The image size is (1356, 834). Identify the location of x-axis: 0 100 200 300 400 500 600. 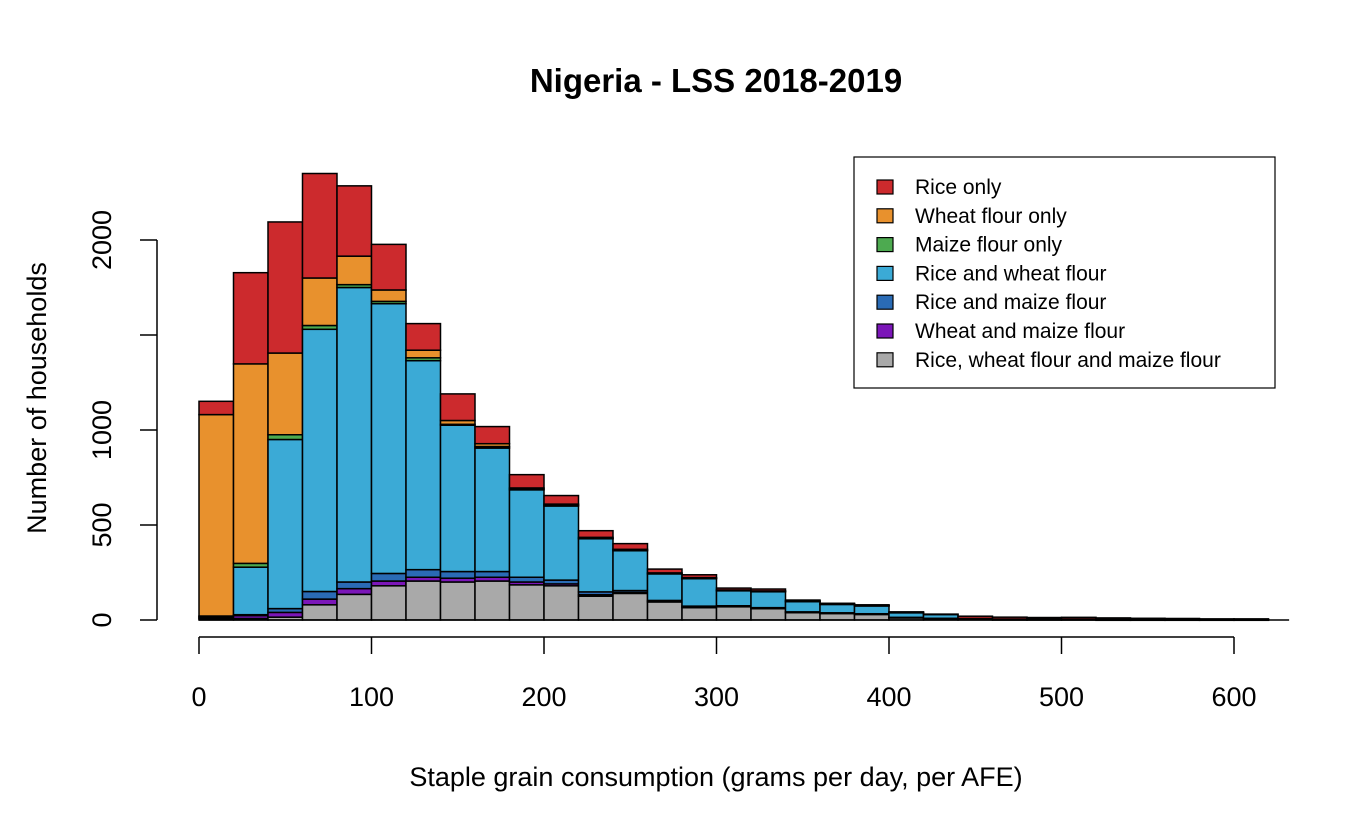
(724, 674).